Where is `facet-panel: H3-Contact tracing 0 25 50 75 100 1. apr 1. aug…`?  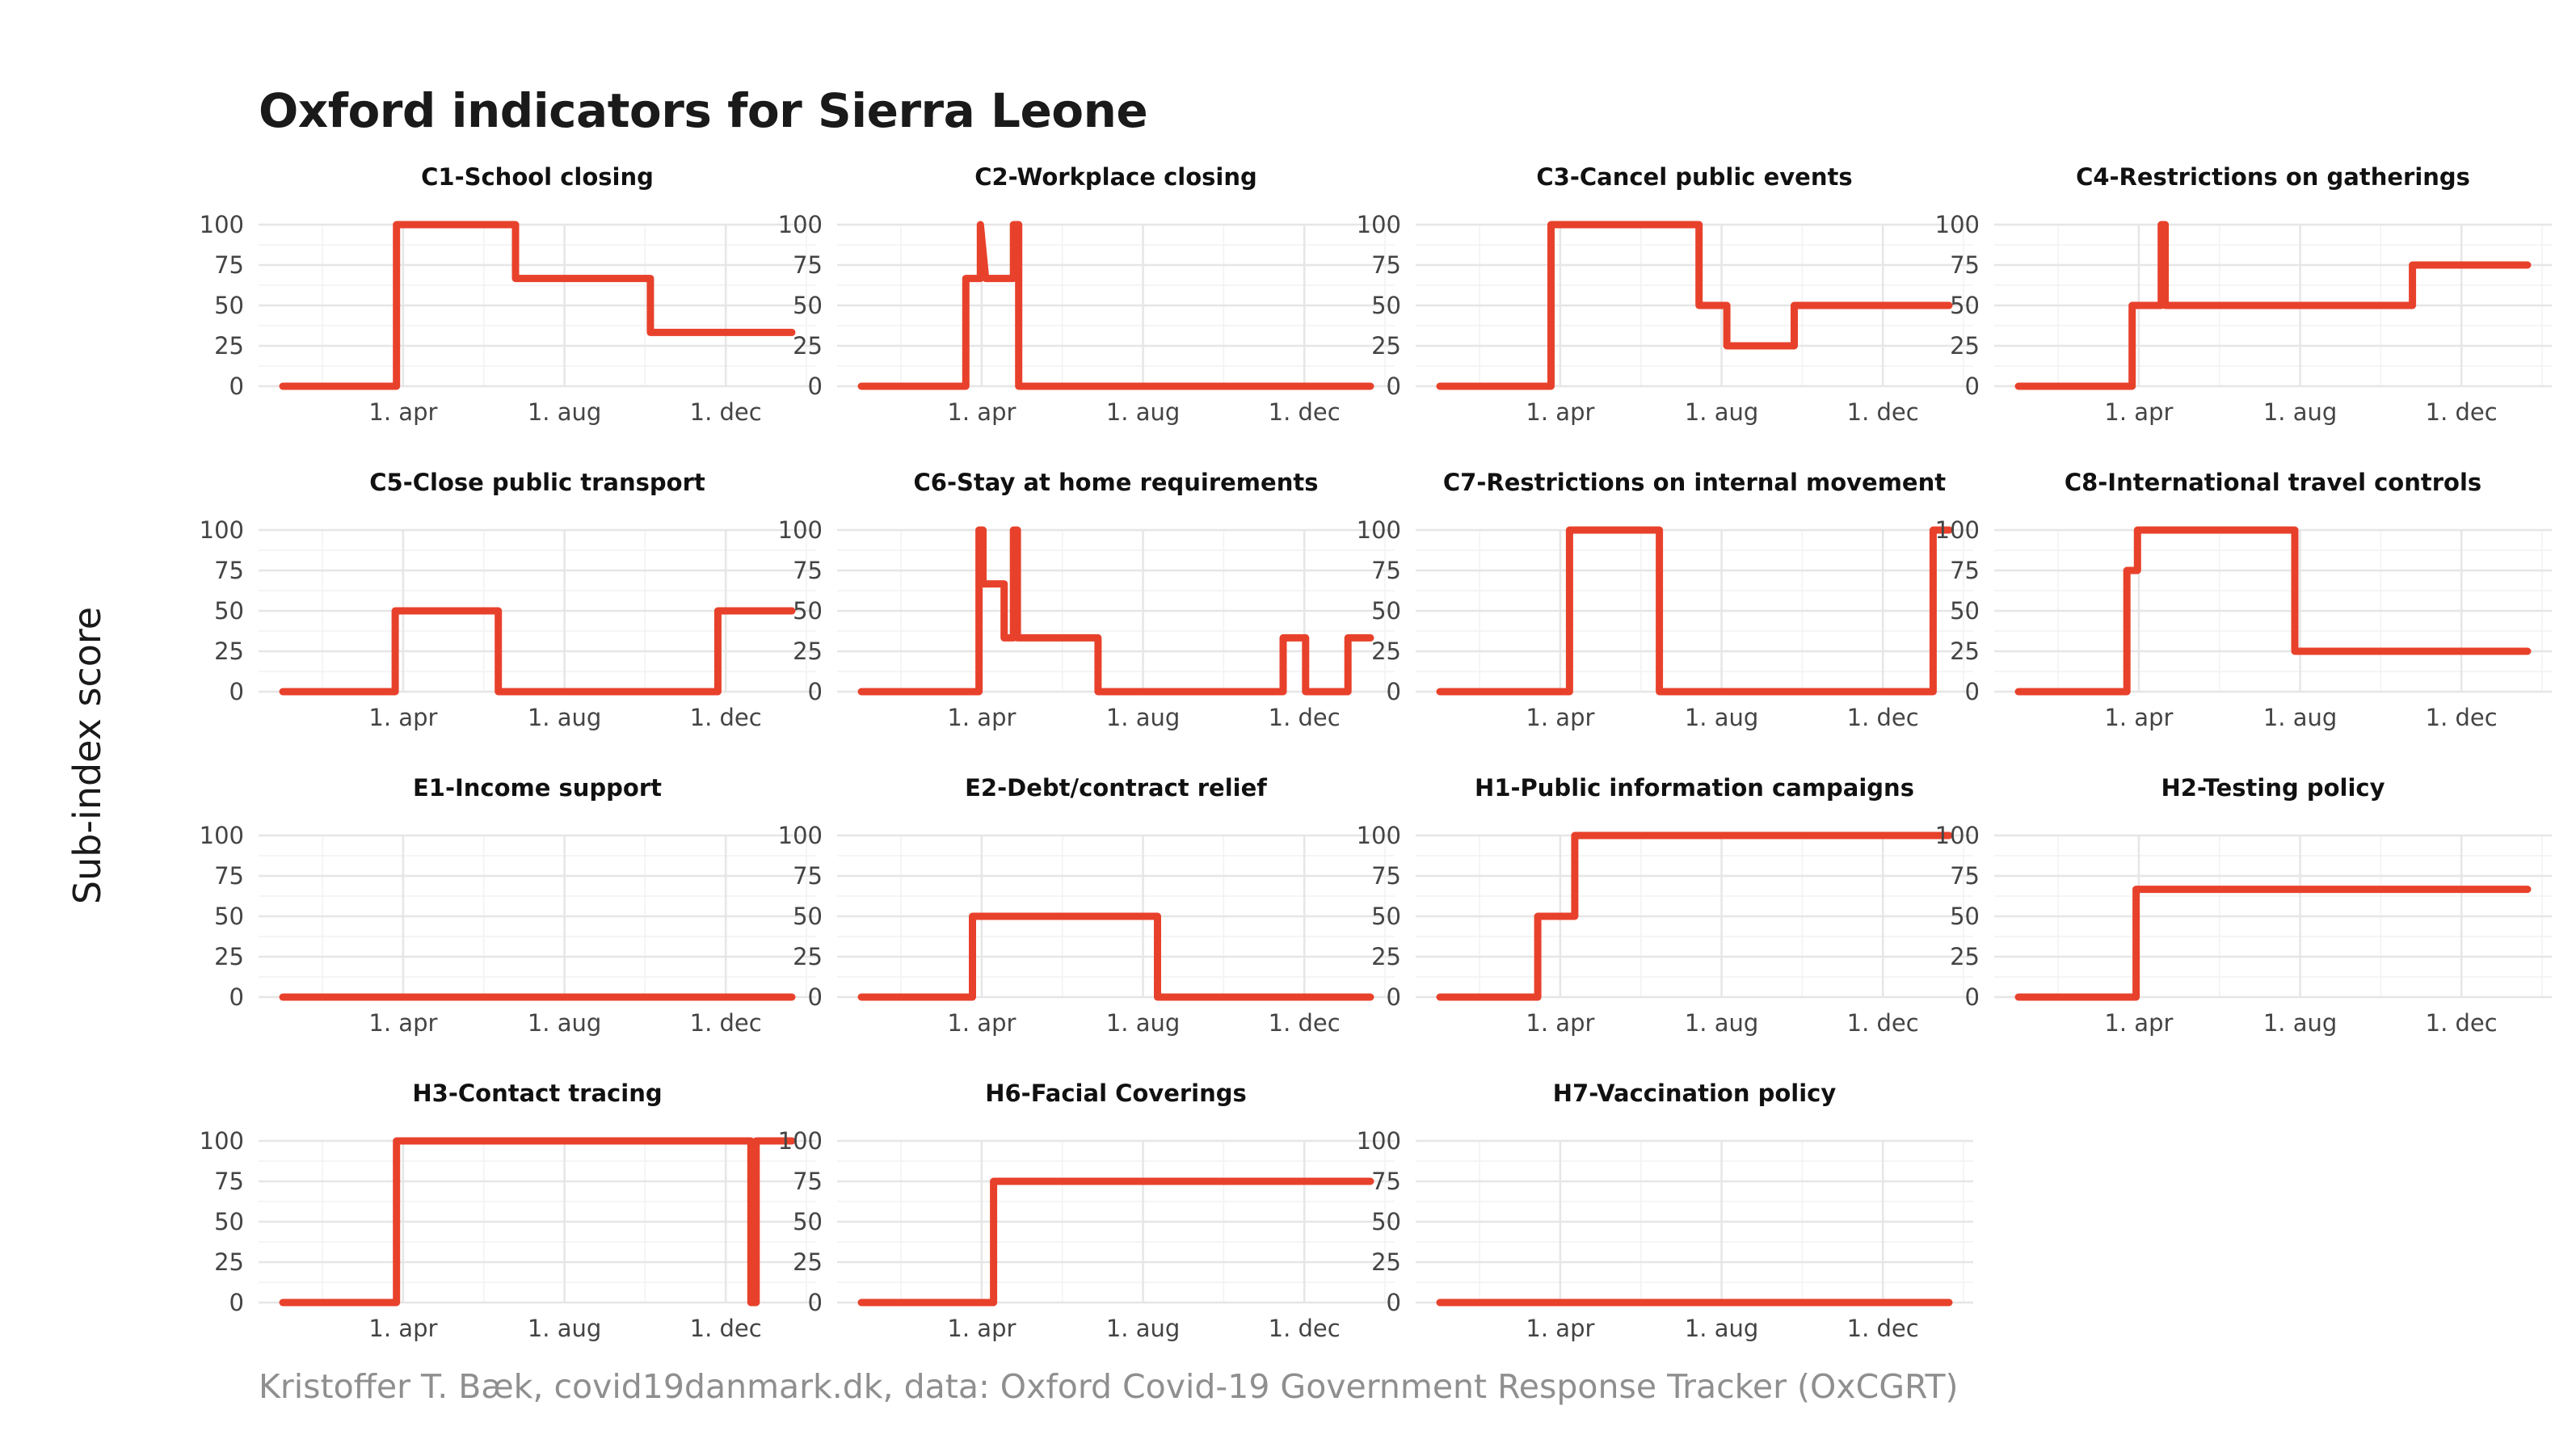 facet-panel: H3-Contact tracing 0 25 50 75 100 1. apr 1. aug… is located at coordinates (508, 1211).